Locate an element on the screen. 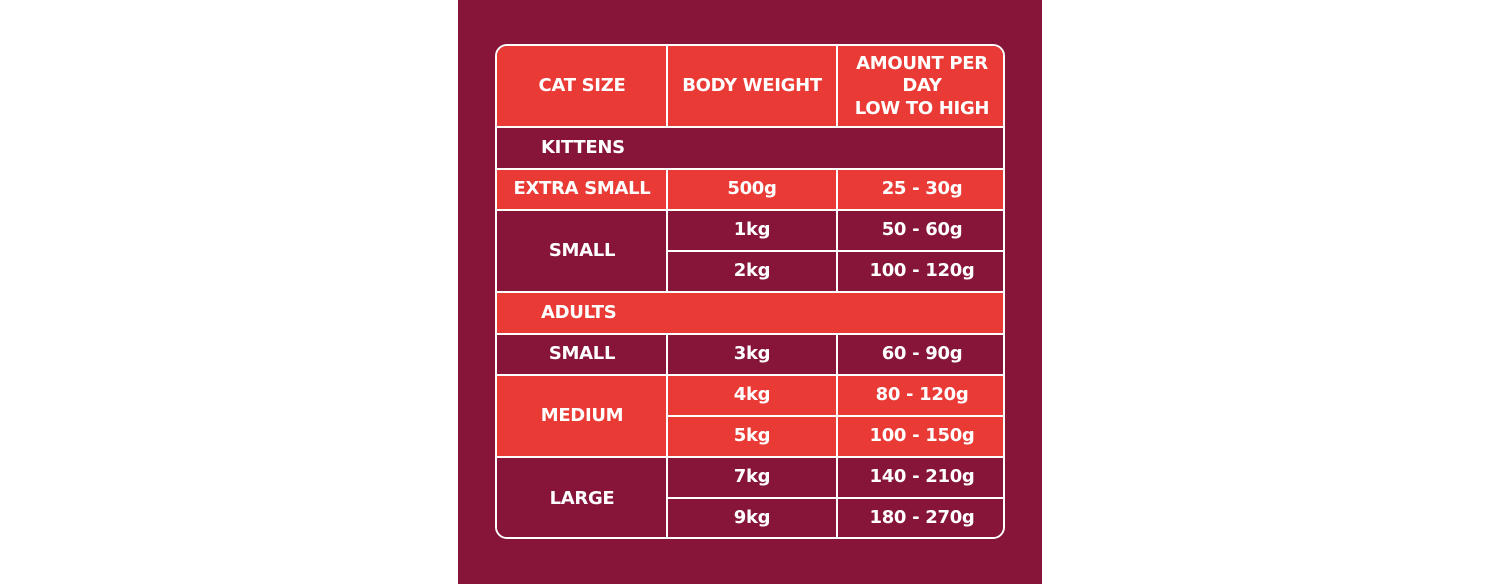 The height and width of the screenshot is (584, 1500). header-body-weight: BODY WEIGHT is located at coordinates (752, 86).